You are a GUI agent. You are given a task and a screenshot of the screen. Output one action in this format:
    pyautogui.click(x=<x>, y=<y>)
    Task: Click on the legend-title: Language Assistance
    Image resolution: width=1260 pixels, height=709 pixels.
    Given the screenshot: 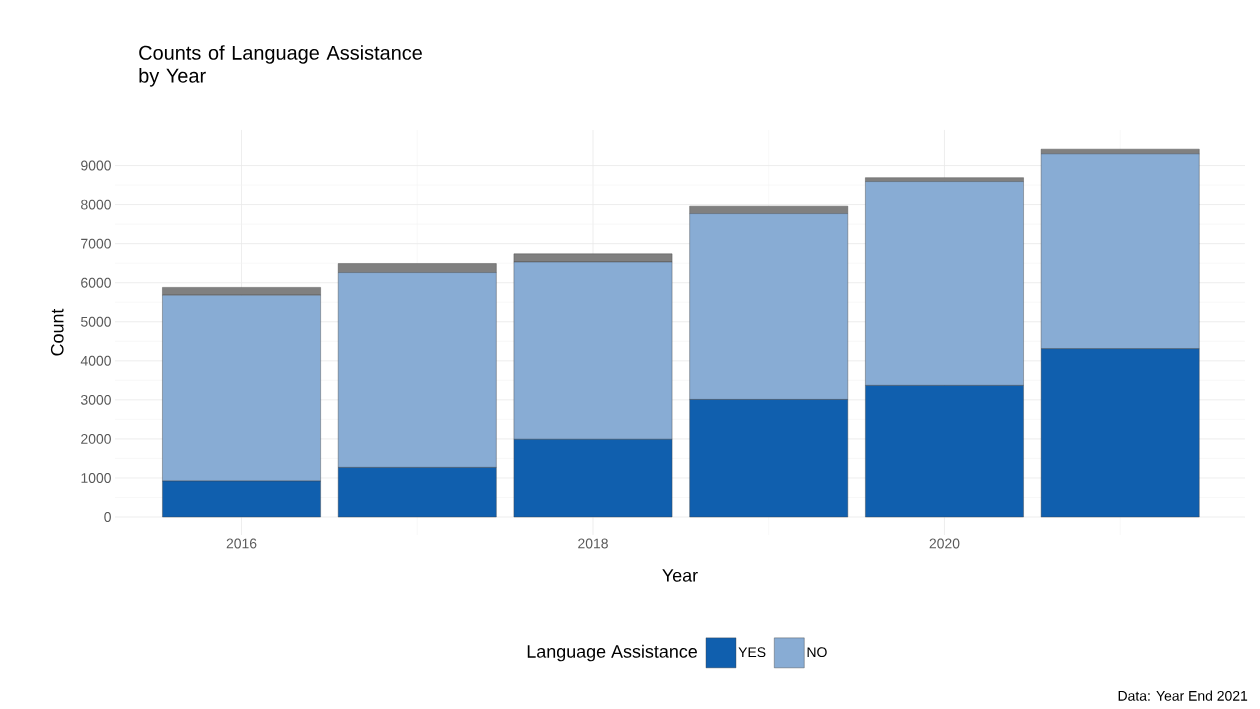 What is the action you would take?
    pyautogui.click(x=612, y=653)
    